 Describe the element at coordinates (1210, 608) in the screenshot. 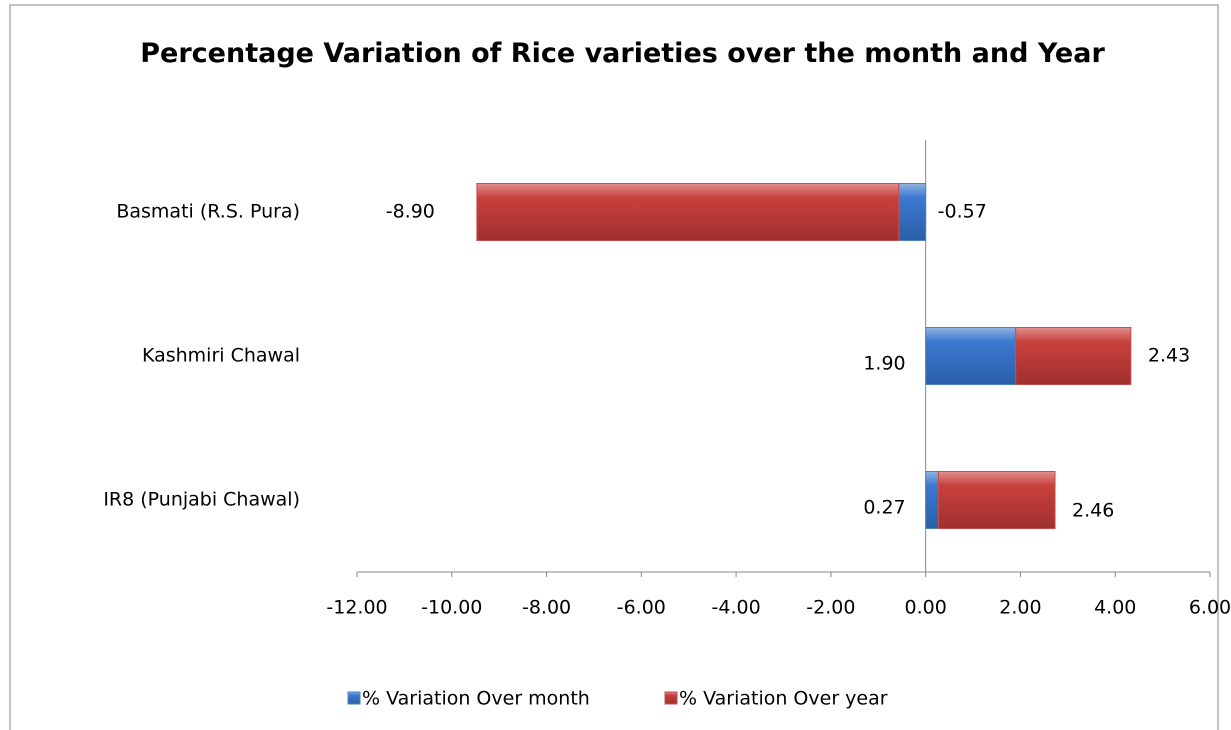

I see `x-tick-label: 6.00` at that location.